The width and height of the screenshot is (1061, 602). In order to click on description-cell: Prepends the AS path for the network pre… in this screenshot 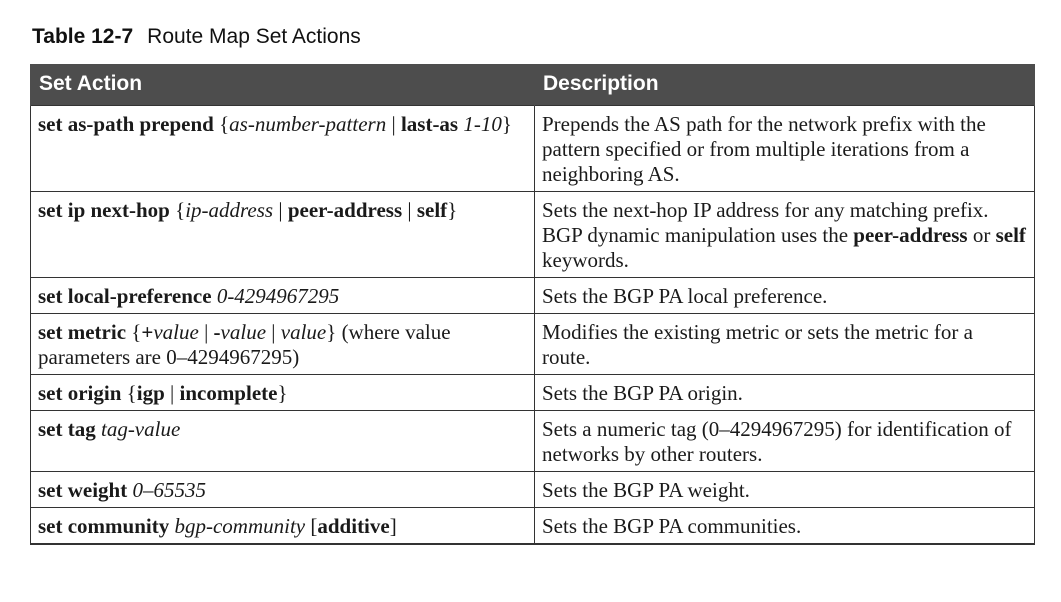, I will do `click(784, 148)`.